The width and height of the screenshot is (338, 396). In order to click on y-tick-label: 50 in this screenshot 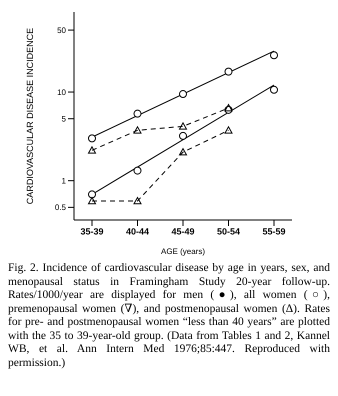, I will do `click(62, 30)`.